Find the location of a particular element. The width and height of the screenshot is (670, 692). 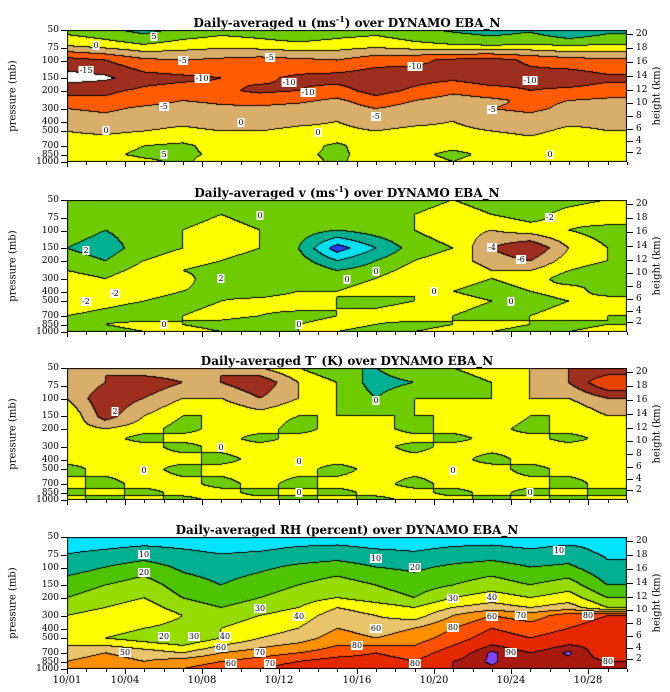

height-tick-label: 14 is located at coordinates (642, 76).